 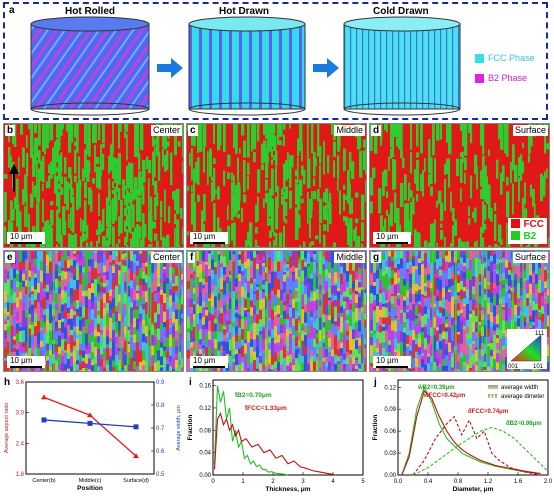 I want to click on scale-bar-e: 10 μm, so click(x=26, y=362).